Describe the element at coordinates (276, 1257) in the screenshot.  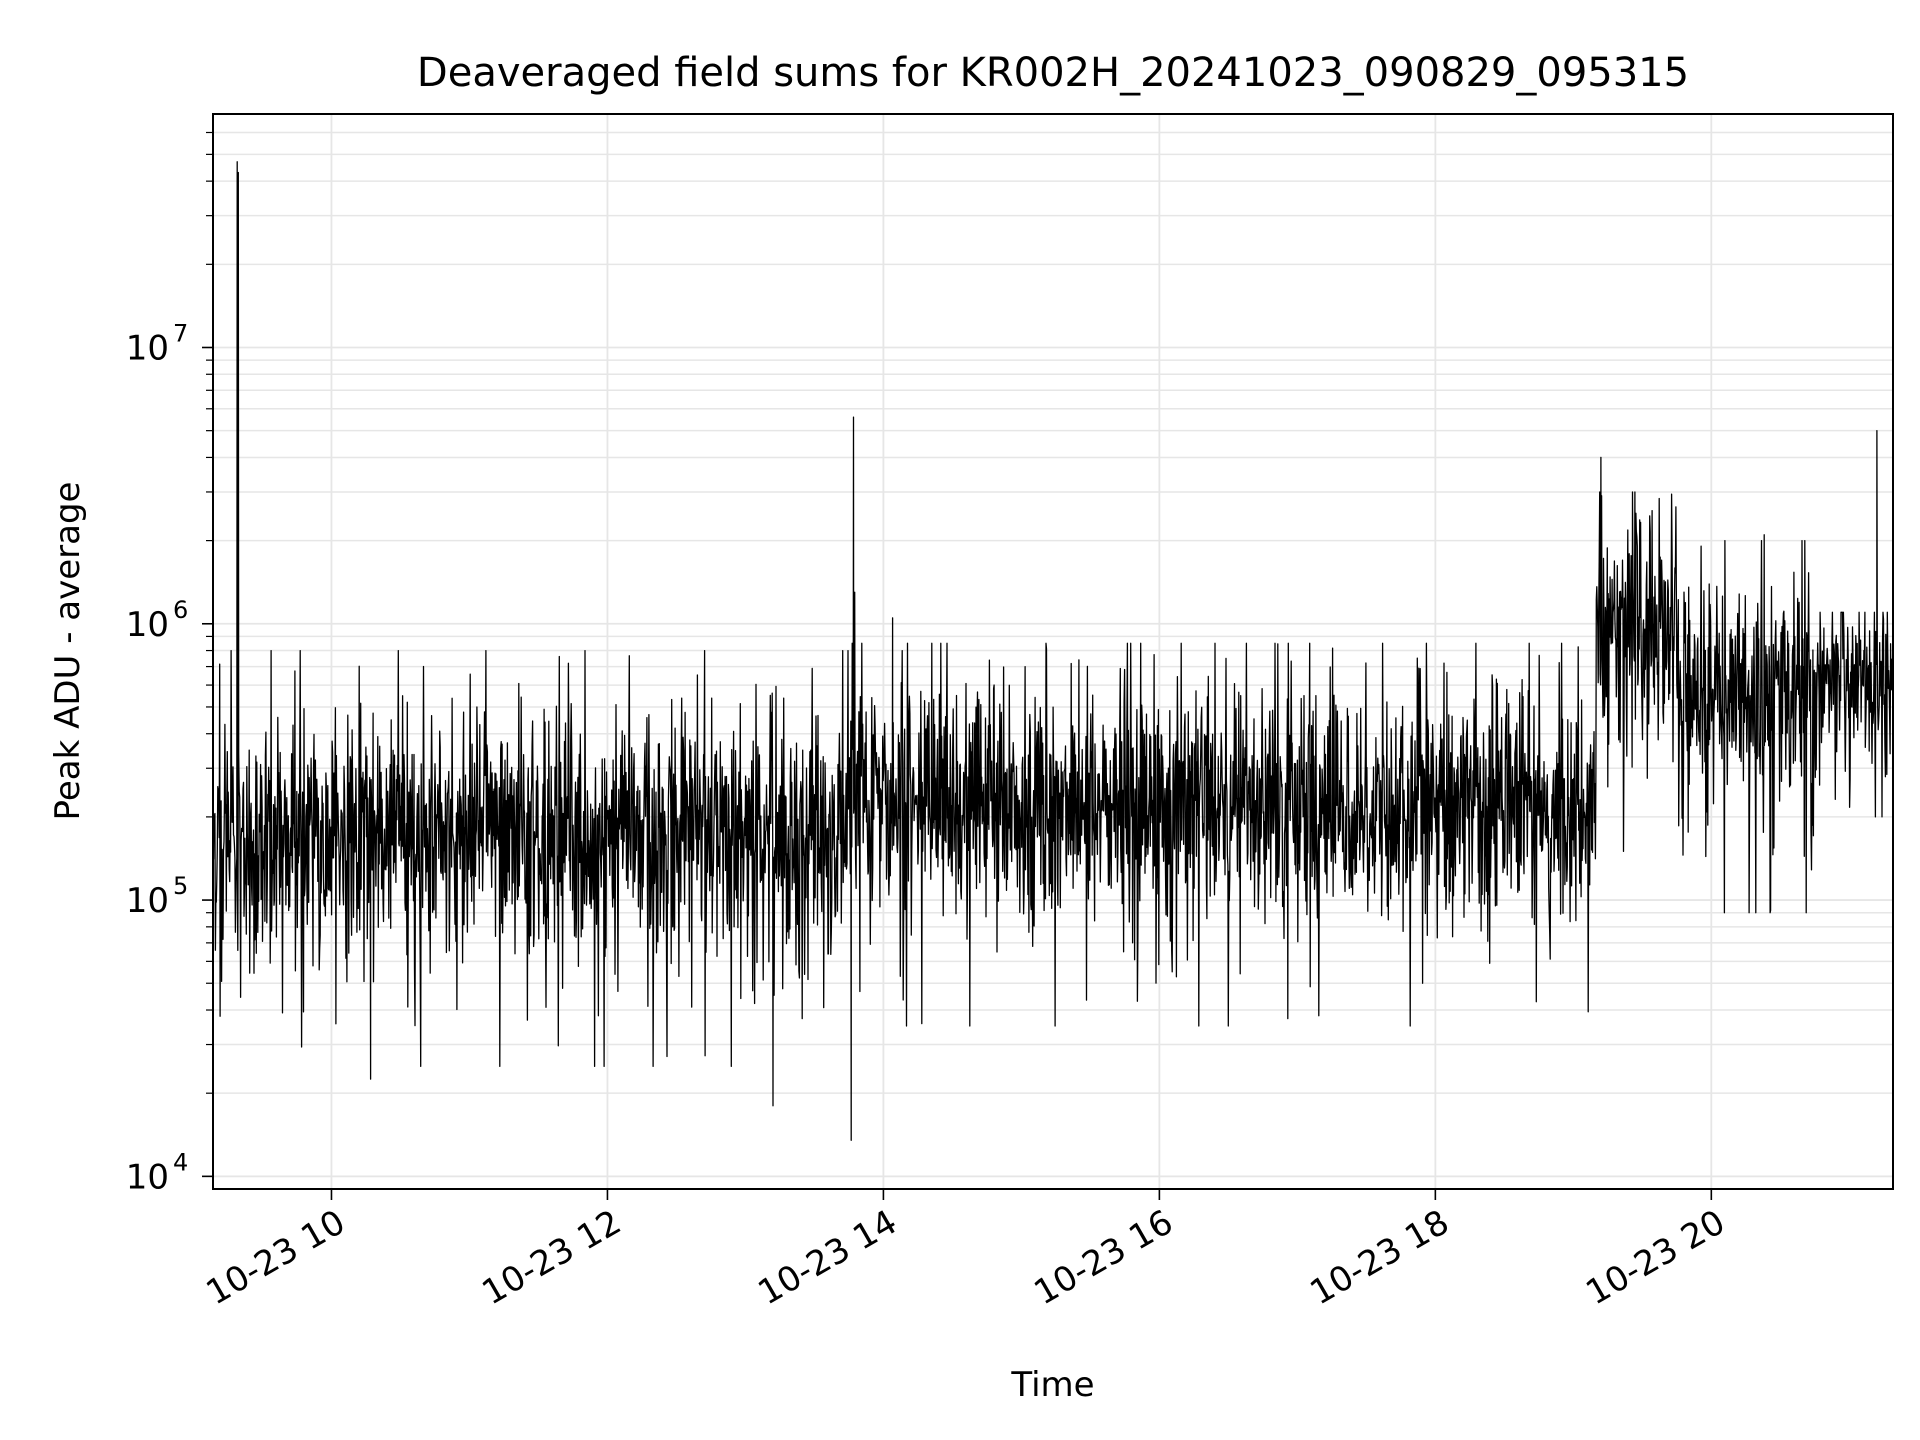
I see `x-tick-label: 10-23 10` at that location.